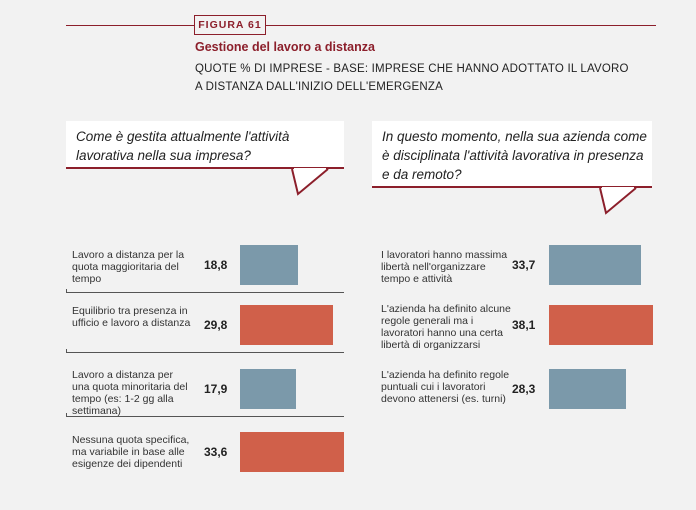 The width and height of the screenshot is (696, 510). Describe the element at coordinates (216, 389) in the screenshot. I see `value-label: 17,9` at that location.